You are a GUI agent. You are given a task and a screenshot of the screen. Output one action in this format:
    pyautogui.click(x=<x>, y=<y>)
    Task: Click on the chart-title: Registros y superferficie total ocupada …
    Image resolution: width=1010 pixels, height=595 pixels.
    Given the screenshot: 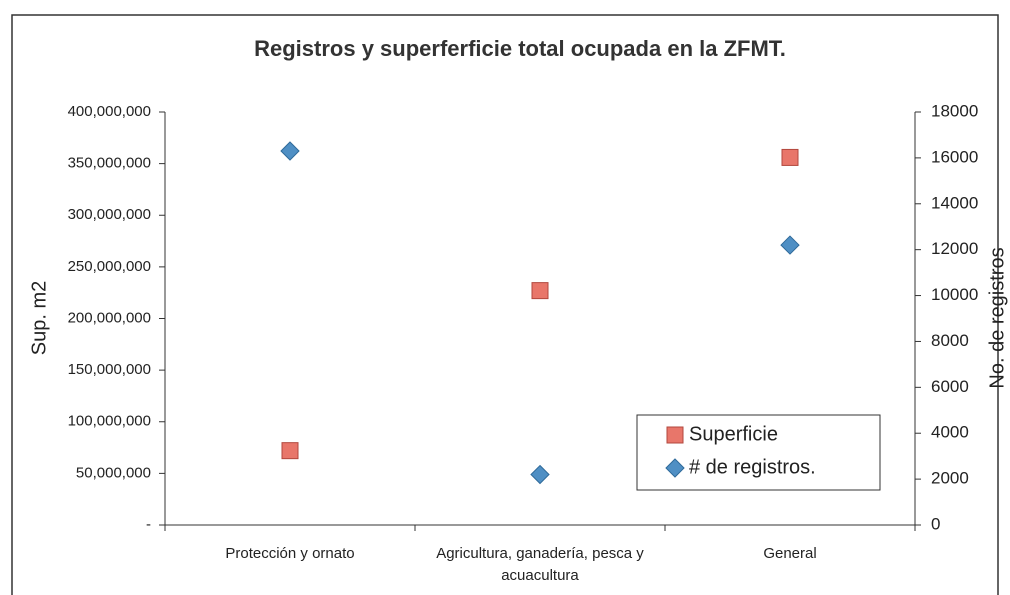 What is the action you would take?
    pyautogui.click(x=520, y=48)
    